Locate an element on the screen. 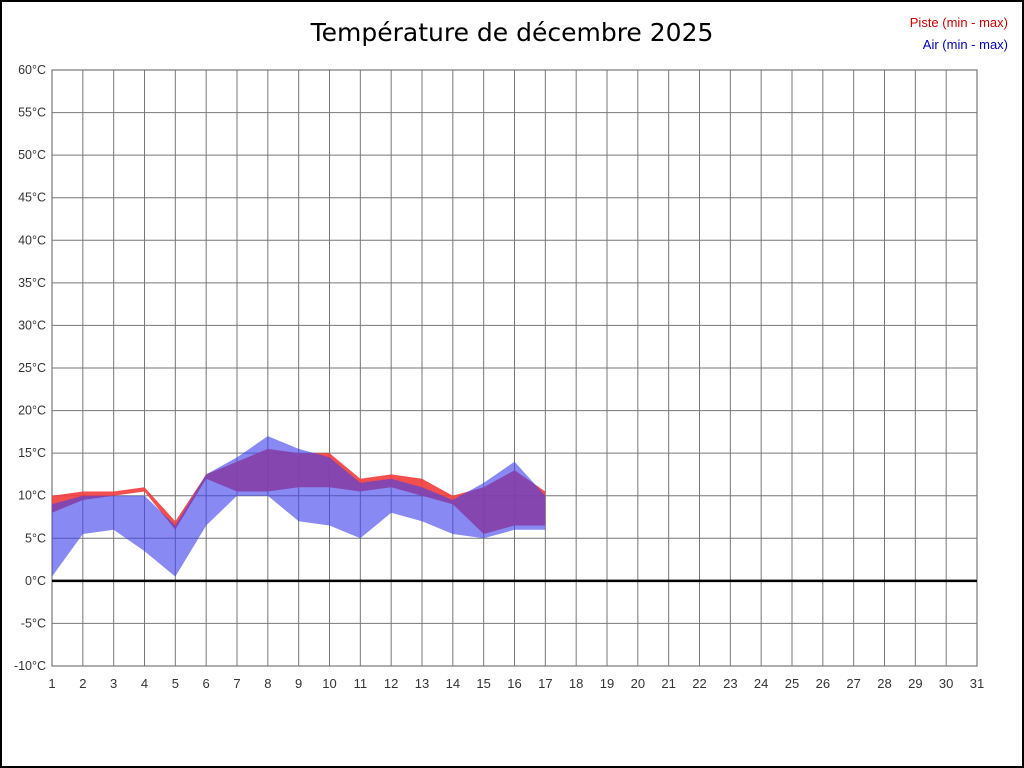 This screenshot has width=1024, height=768. x-tick-label: 8 is located at coordinates (267, 683).